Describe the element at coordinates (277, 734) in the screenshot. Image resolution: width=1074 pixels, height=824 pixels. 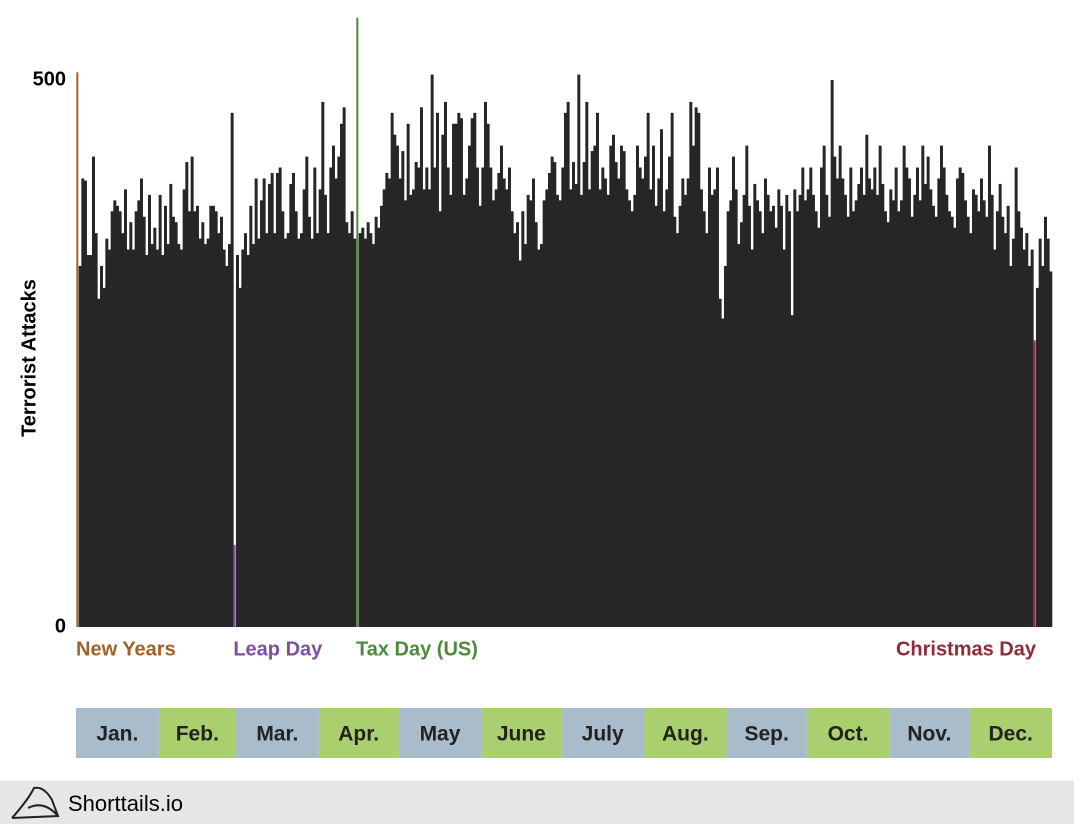
I see `month-label: Mar.` at that location.